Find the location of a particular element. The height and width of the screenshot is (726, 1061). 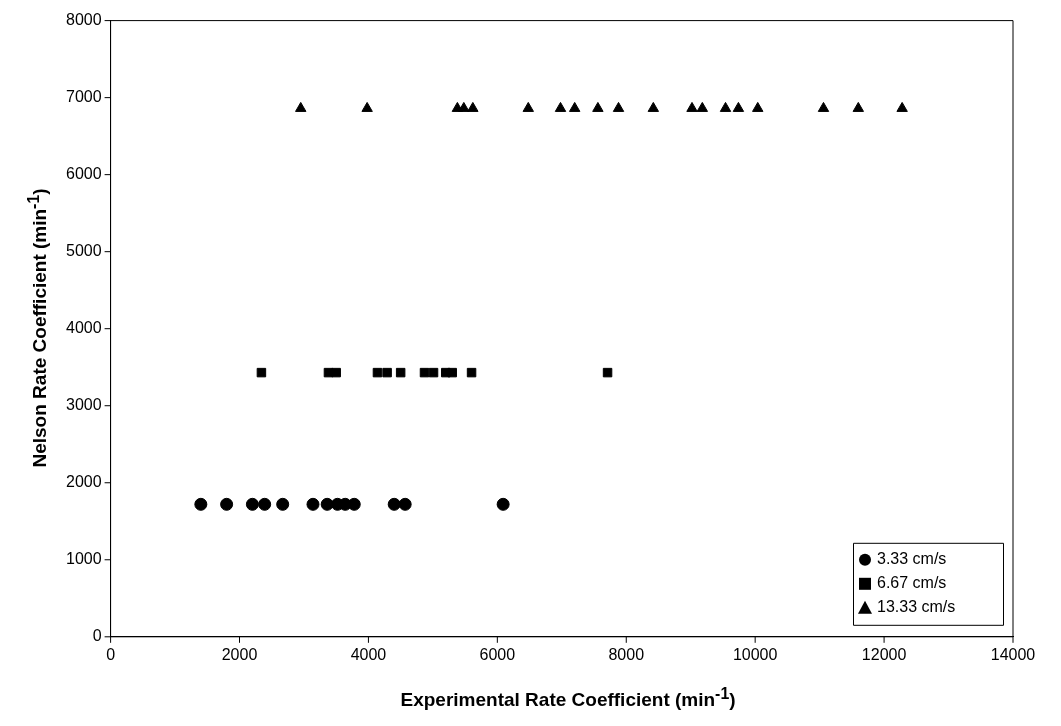

legend-label: 6.67 cm/s is located at coordinates (912, 583).